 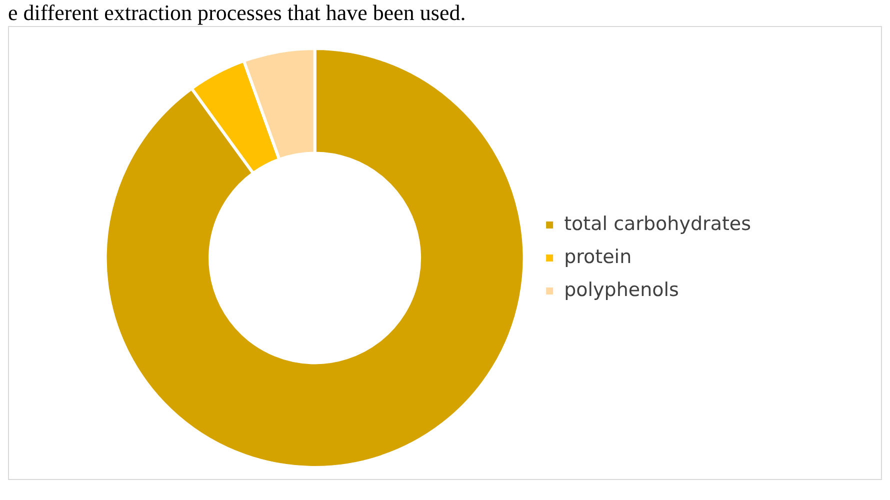 I want to click on text: e different extraction processes that have been used., so click(x=237, y=13).